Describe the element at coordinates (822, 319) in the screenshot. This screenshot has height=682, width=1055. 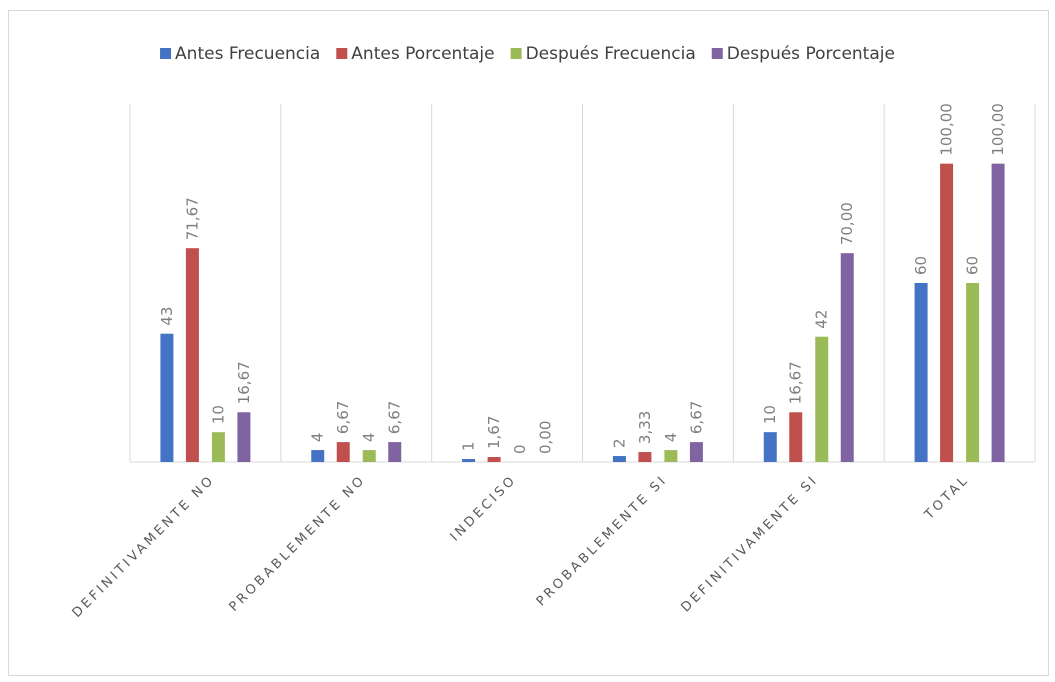
I see `data-label: 42` at that location.